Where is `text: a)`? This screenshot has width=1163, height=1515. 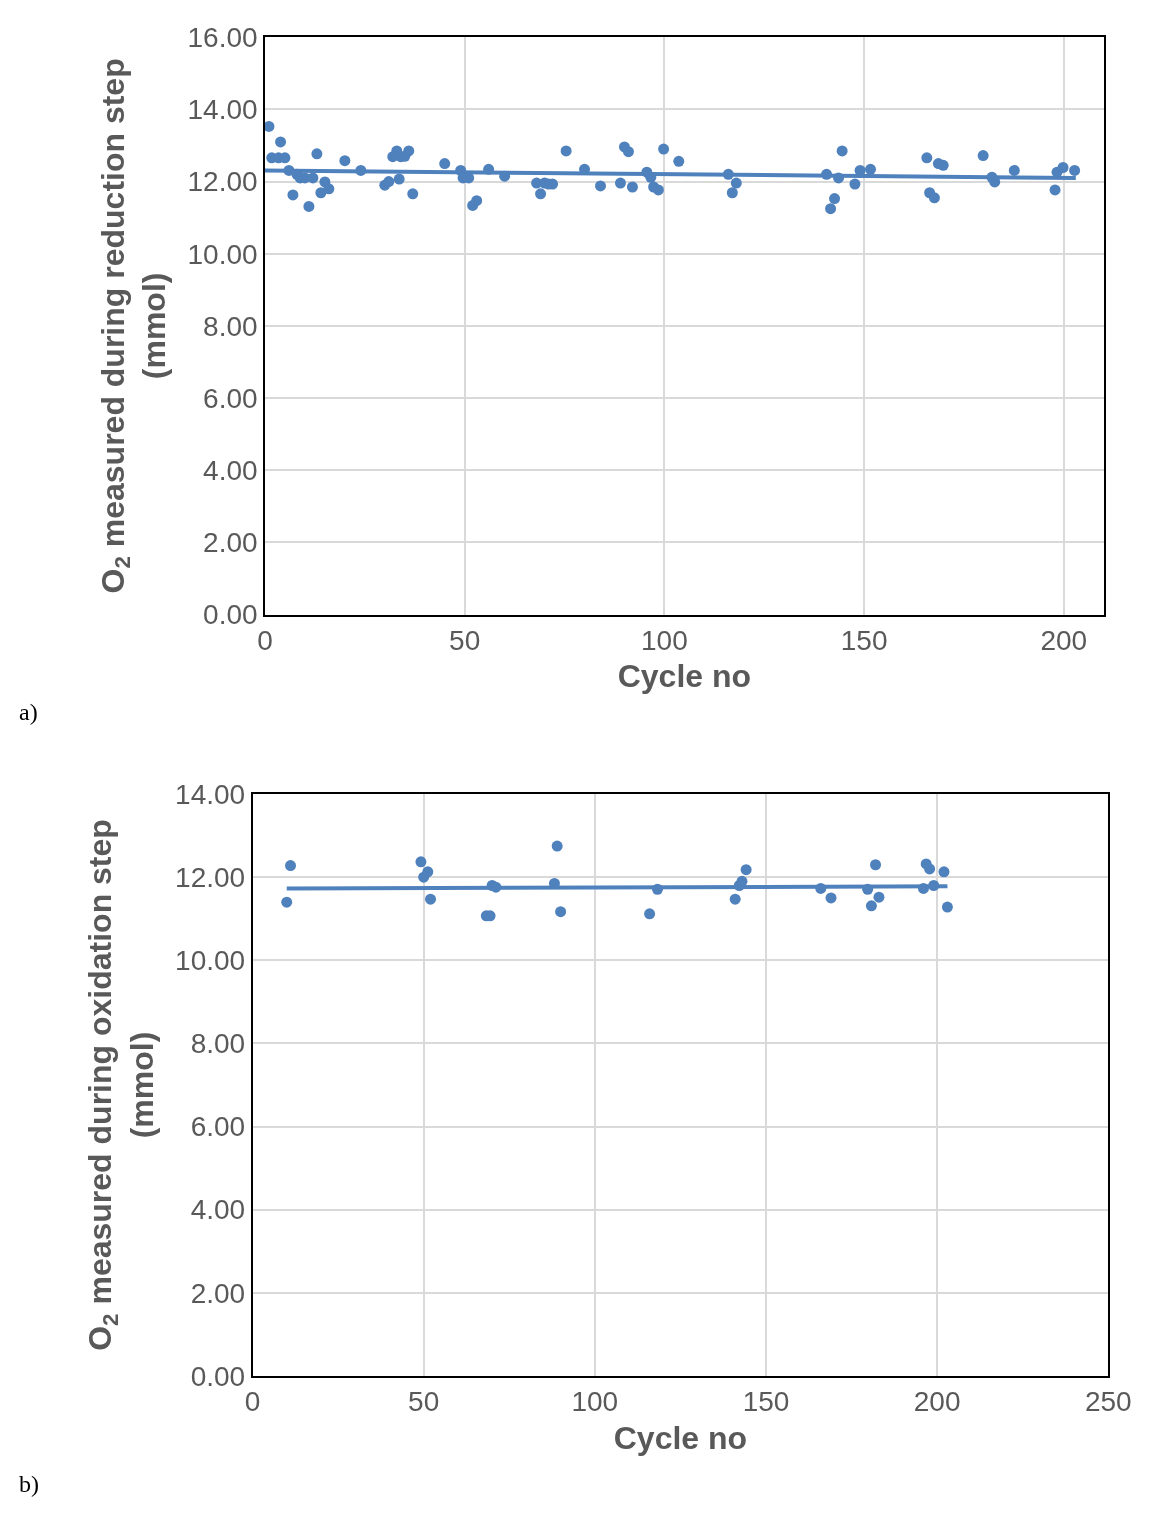
text: a) is located at coordinates (28, 712).